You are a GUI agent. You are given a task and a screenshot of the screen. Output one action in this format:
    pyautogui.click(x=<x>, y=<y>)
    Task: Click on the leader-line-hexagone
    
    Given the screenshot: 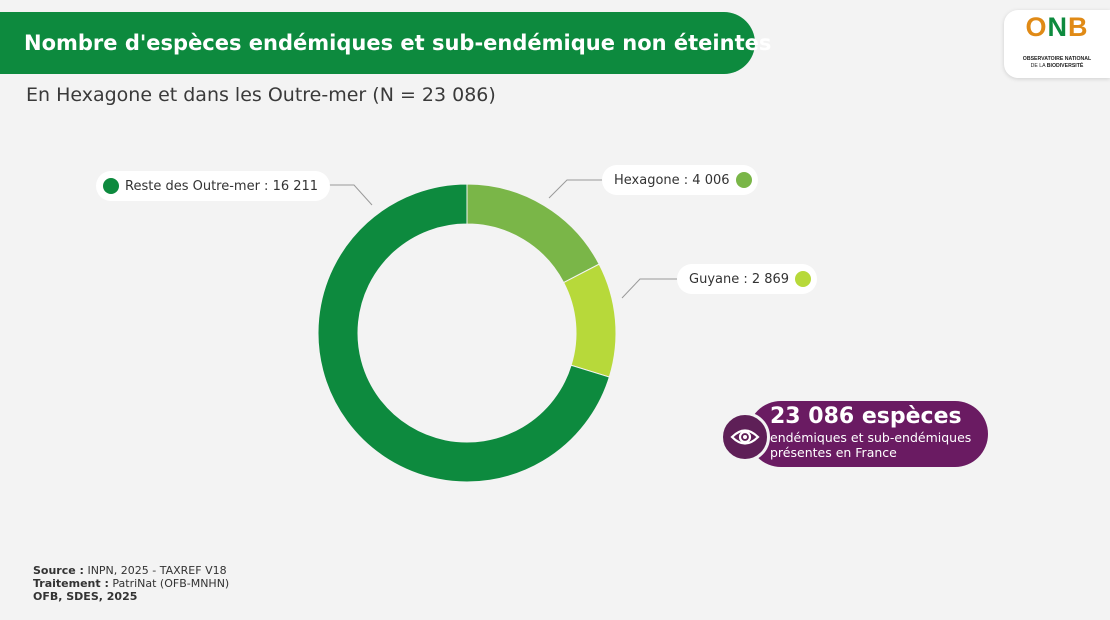 What is the action you would take?
    pyautogui.click(x=575, y=189)
    